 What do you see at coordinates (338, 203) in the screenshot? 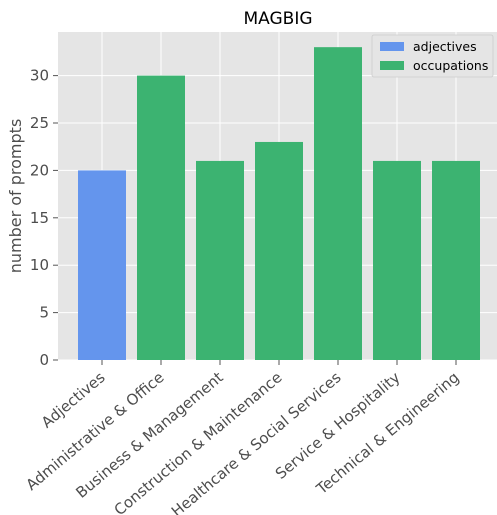
I see `bar-healthcare-social-services` at bounding box center [338, 203].